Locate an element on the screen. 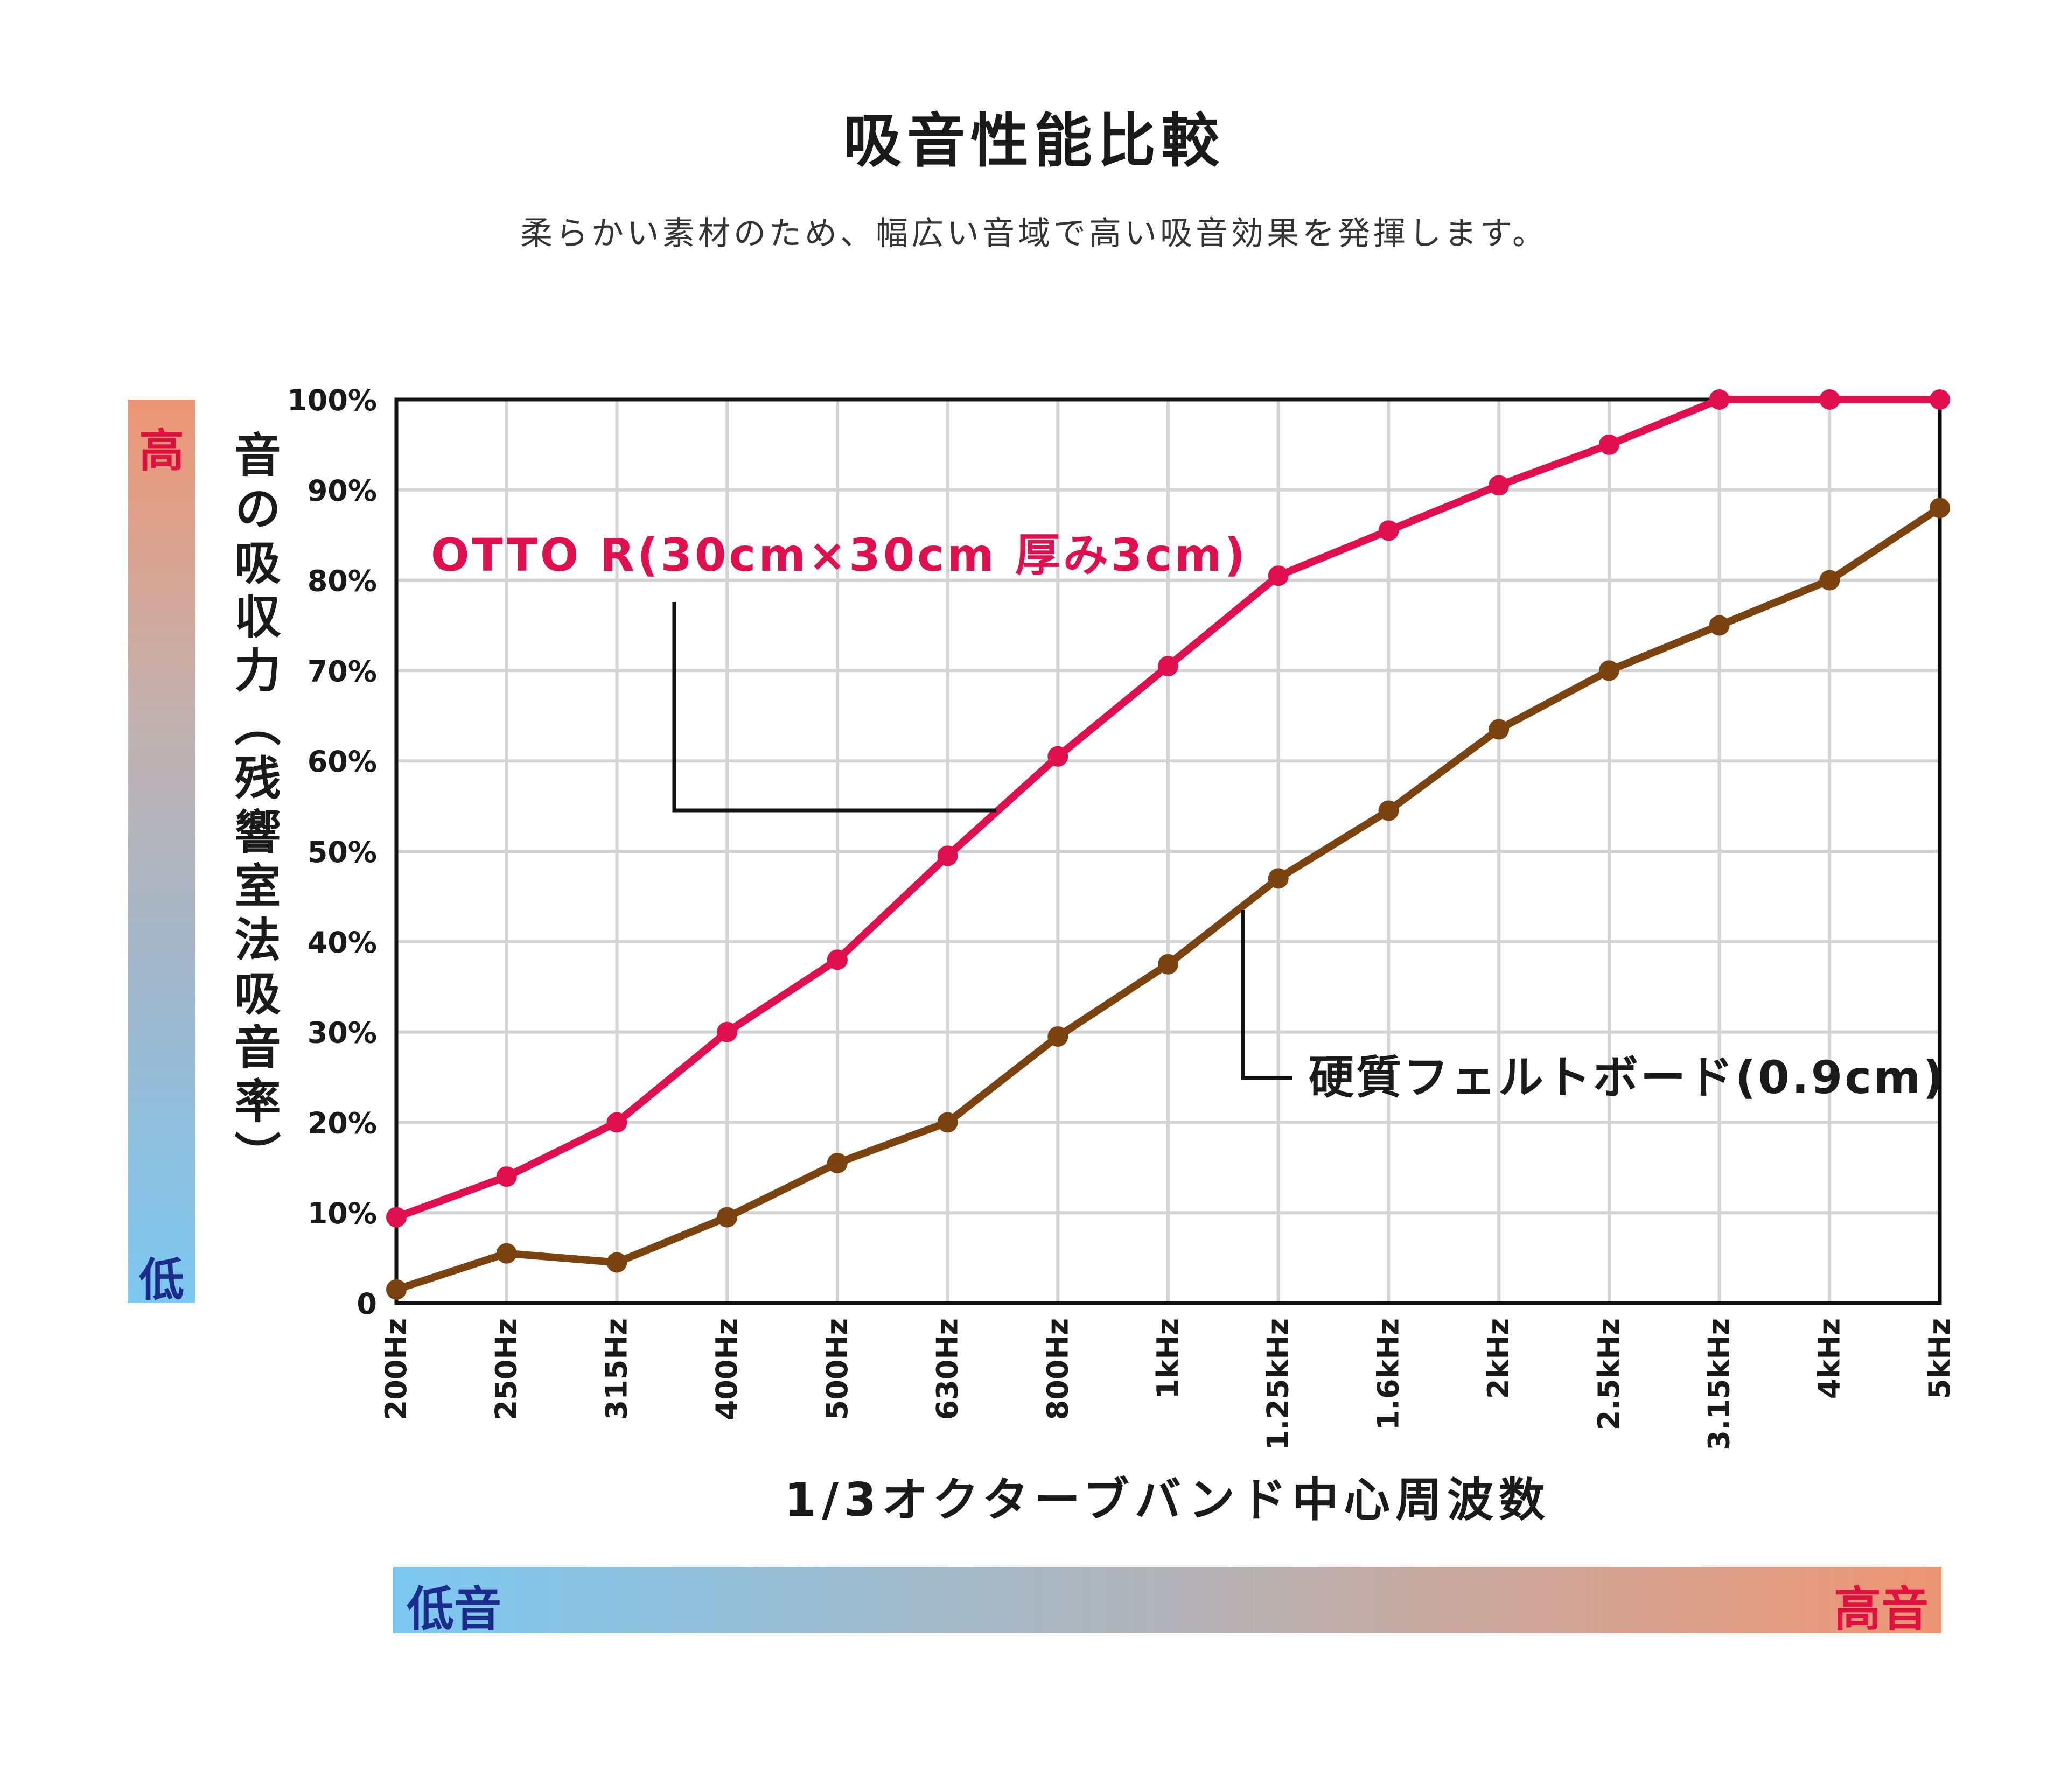 The image size is (2068, 1792). y-tick-label: 40% is located at coordinates (342, 943).